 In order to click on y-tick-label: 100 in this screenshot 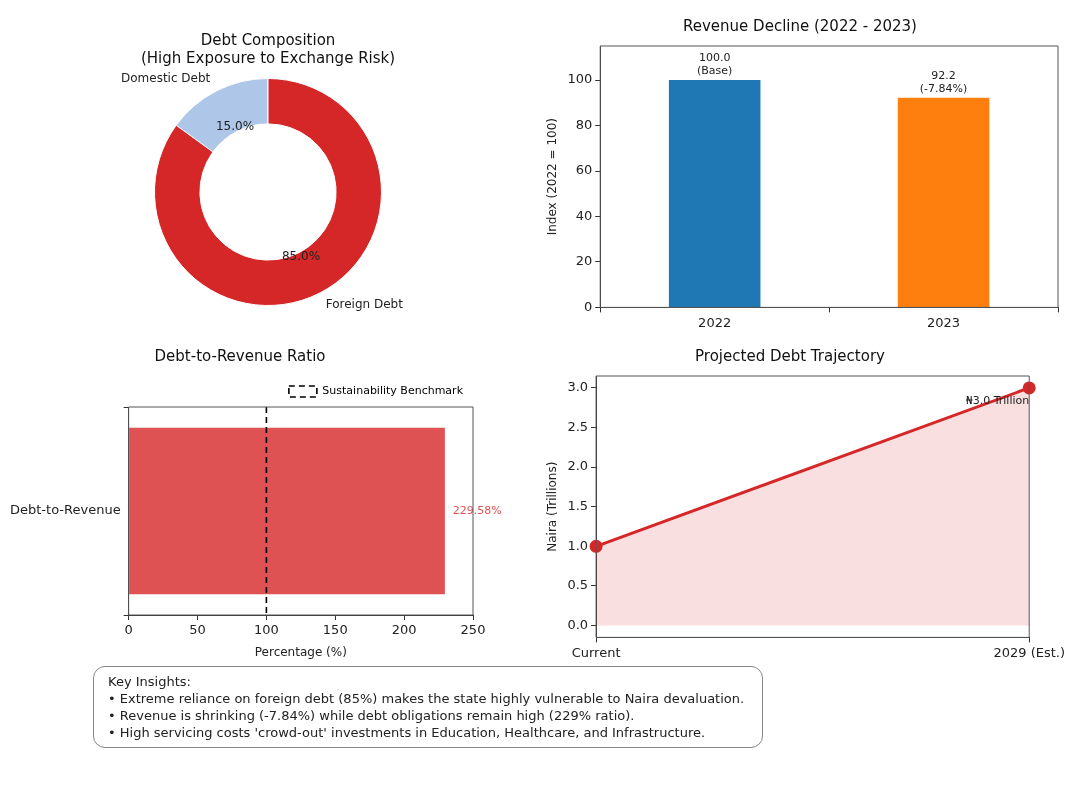, I will do `click(580, 79)`.